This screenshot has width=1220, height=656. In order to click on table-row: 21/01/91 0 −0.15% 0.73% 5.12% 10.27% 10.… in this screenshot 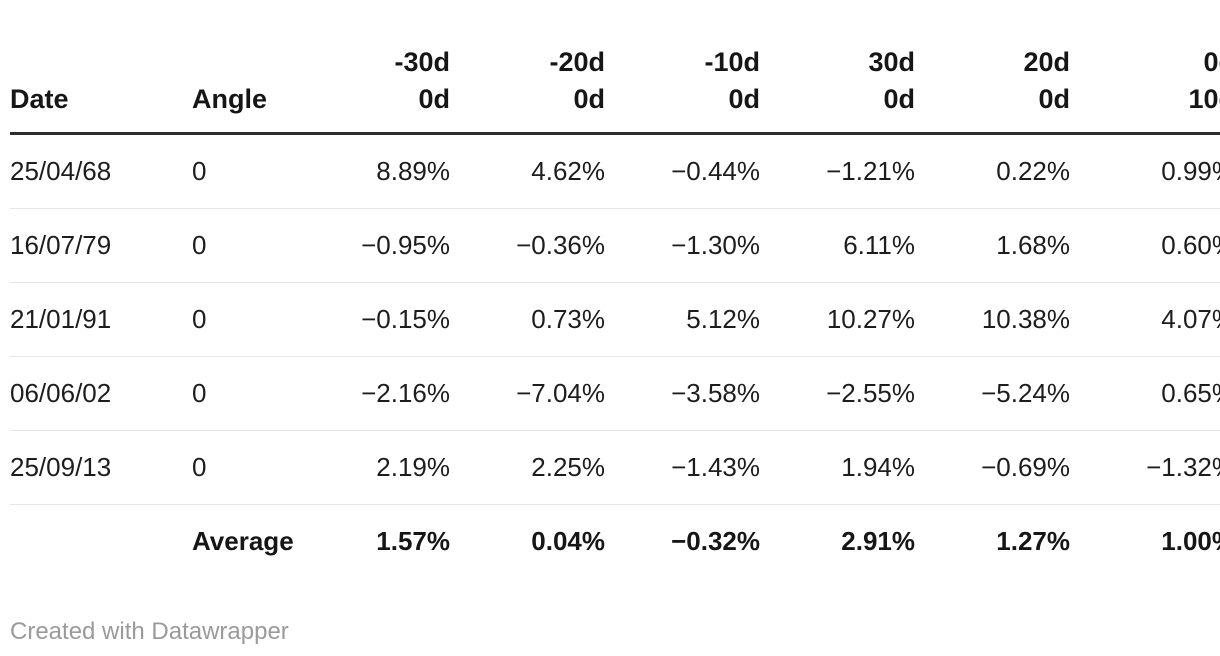, I will do `click(615, 319)`.